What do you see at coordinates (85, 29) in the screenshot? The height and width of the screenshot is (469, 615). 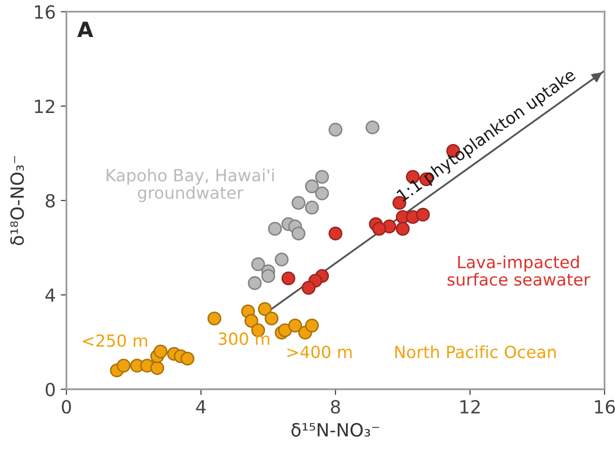 I see `chart-title: A` at bounding box center [85, 29].